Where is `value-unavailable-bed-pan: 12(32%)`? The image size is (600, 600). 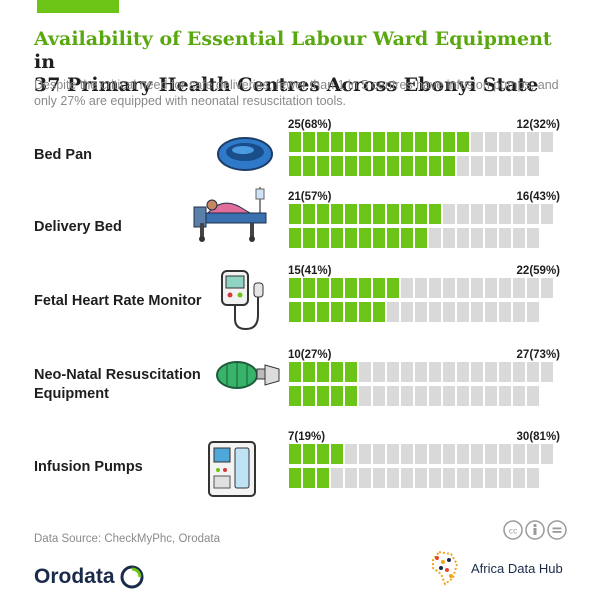 value-unavailable-bed-pan: 12(32%) is located at coordinates (538, 125).